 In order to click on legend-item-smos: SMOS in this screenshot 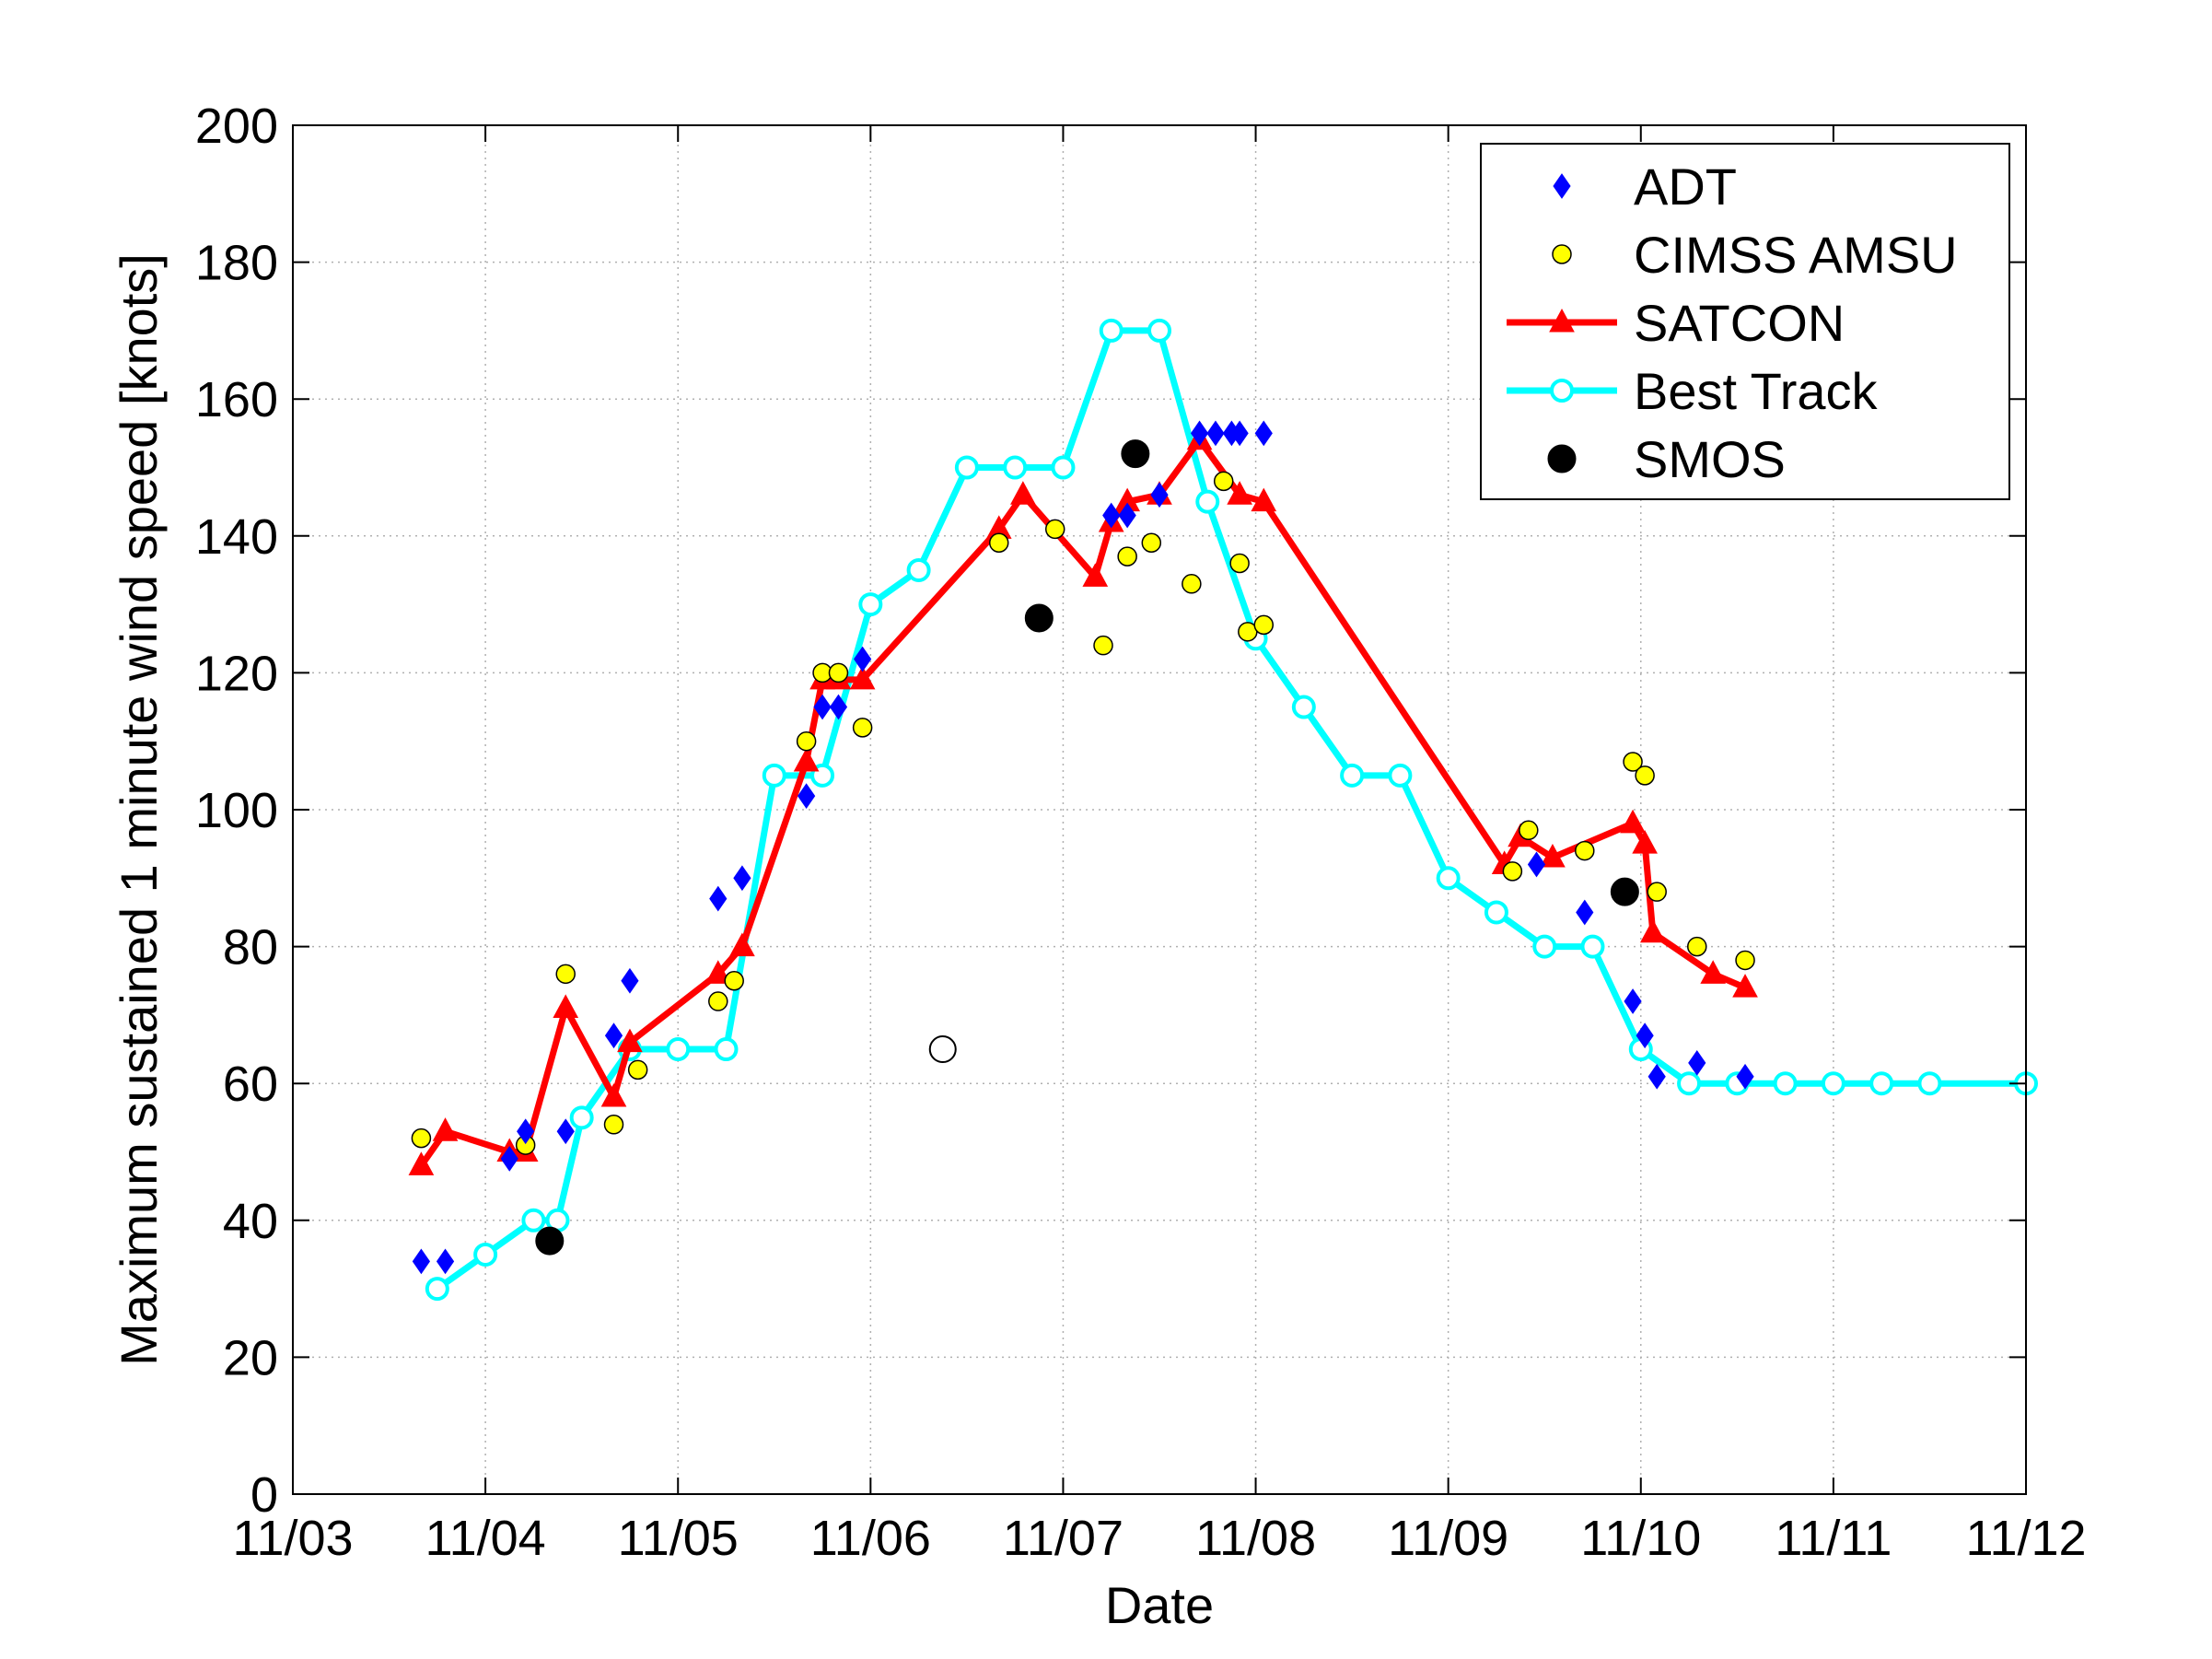, I will do `click(1667, 459)`.